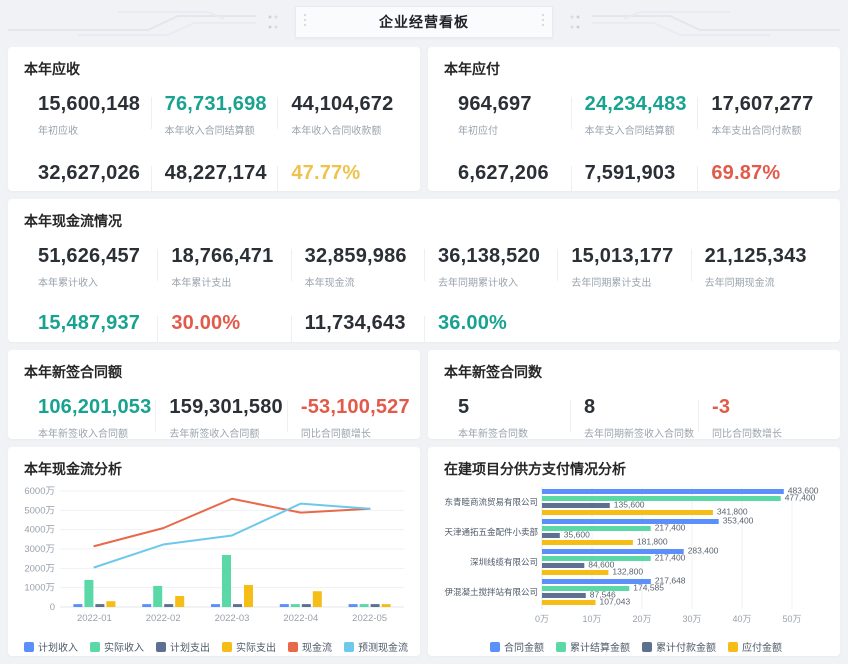 This screenshot has height=664, width=848. Describe the element at coordinates (317, 648) in the screenshot. I see `legend-label: 现金流` at that location.